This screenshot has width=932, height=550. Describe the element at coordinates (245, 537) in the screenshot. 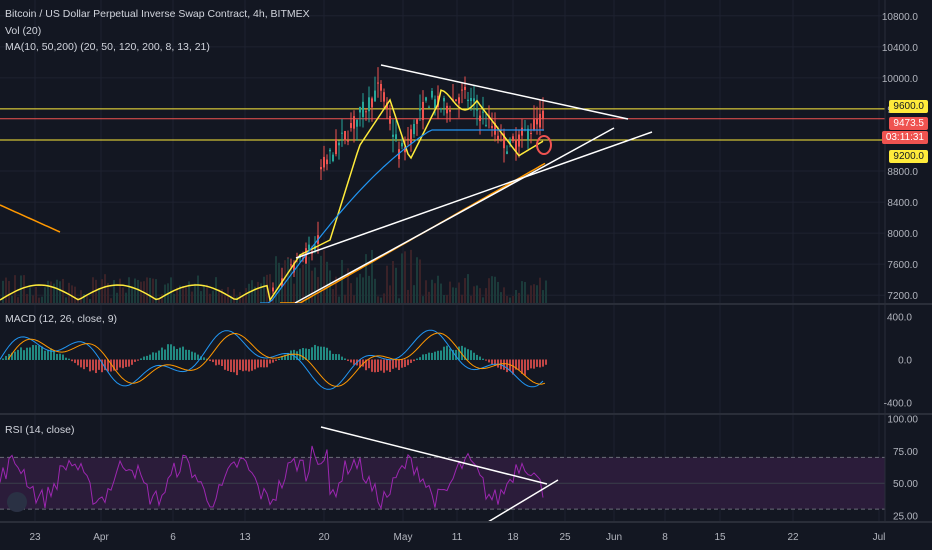

I see `x-tick-label: 13` at that location.